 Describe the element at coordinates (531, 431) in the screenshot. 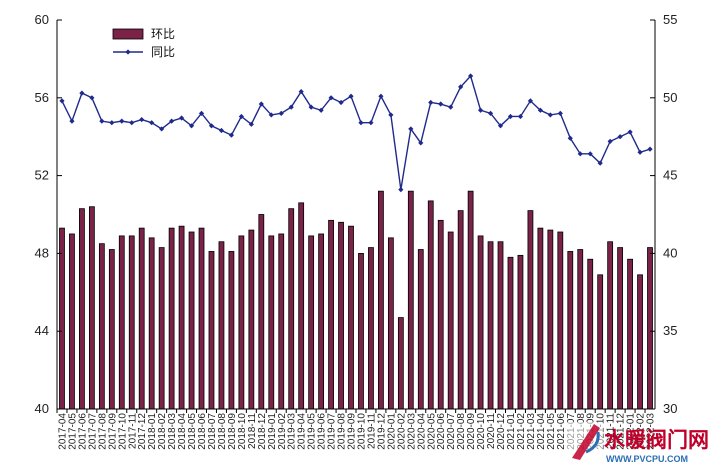

I see `x-tick-label: 2021-03` at that location.